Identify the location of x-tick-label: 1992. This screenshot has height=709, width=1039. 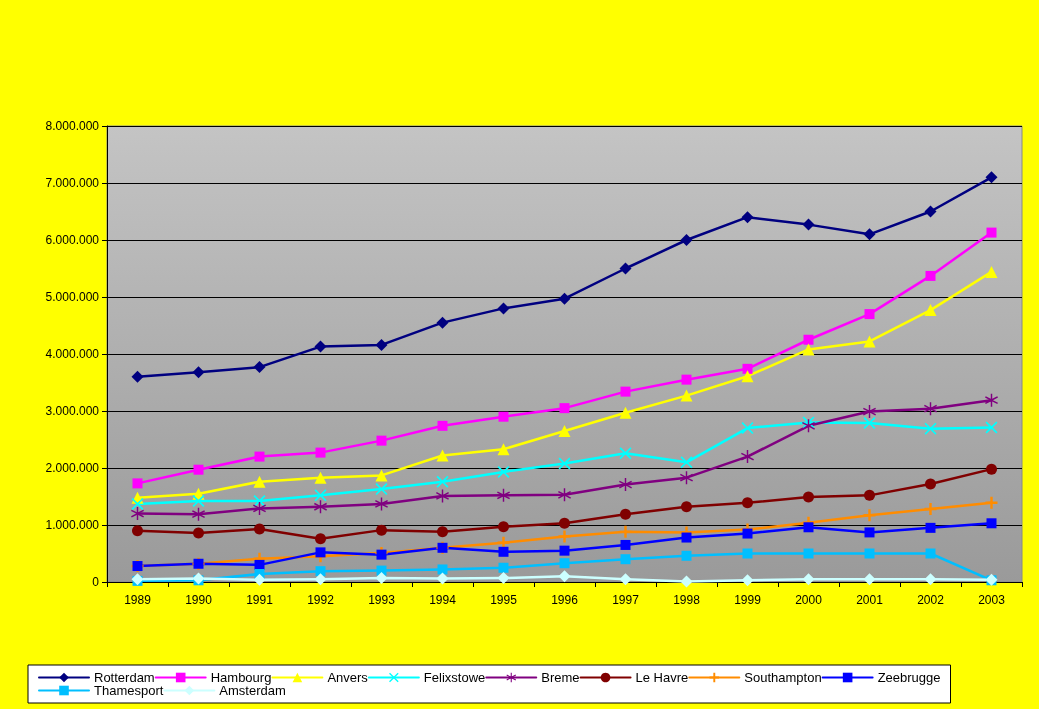
(321, 600).